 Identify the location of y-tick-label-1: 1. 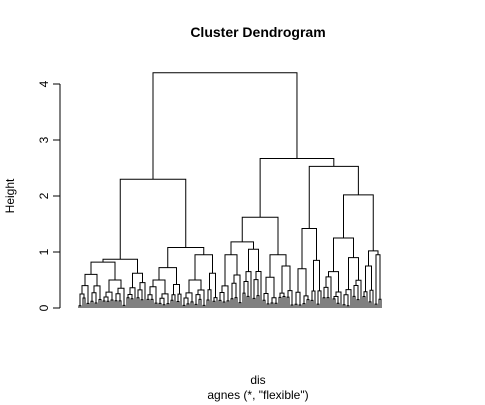
(44, 251).